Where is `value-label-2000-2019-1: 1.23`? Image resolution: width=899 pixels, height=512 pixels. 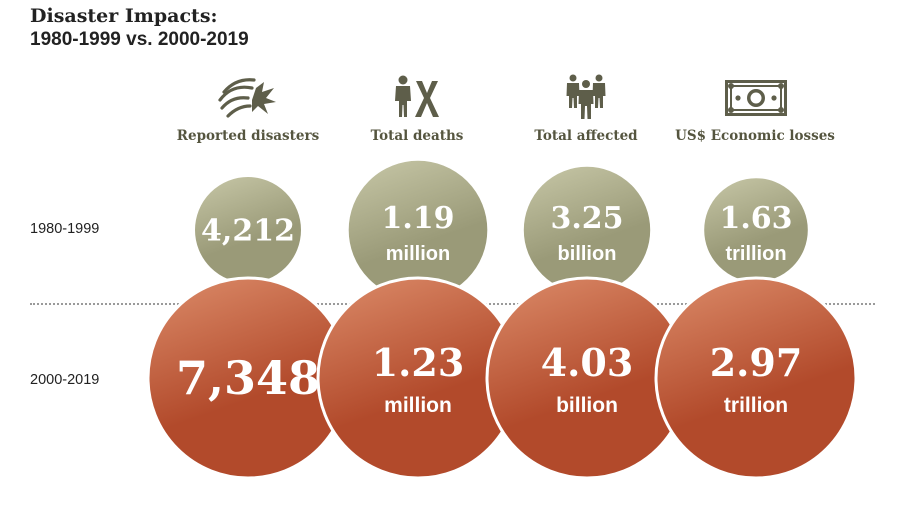 value-label-2000-2019-1: 1.23 is located at coordinates (418, 362).